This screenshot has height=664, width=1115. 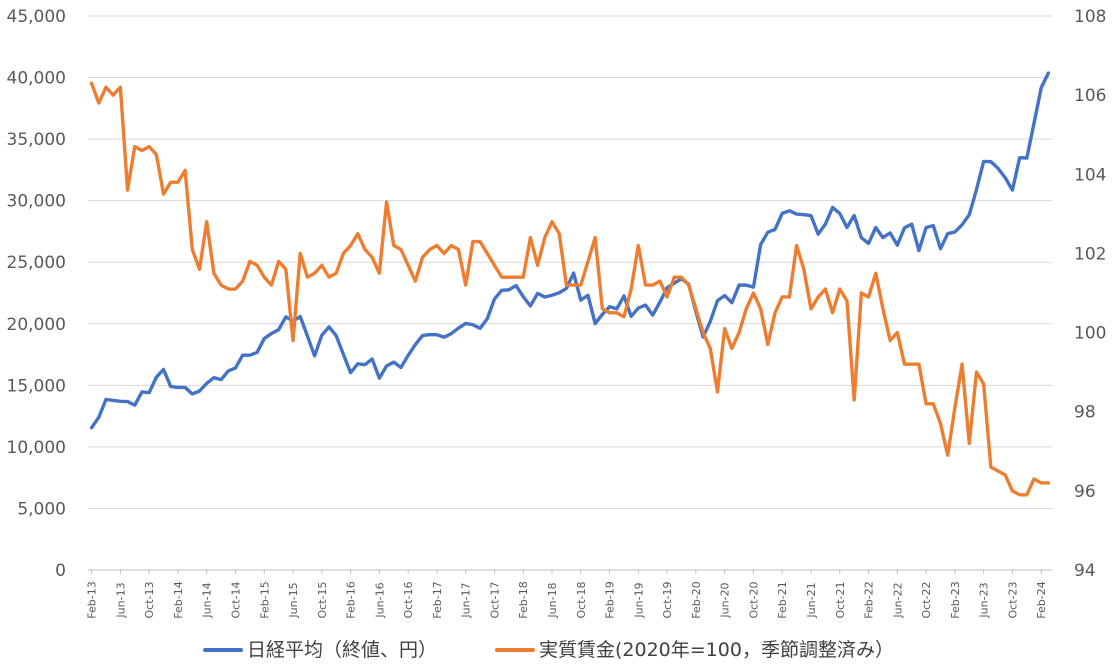 I want to click on x-tick-label: Feb-23, so click(x=955, y=599).